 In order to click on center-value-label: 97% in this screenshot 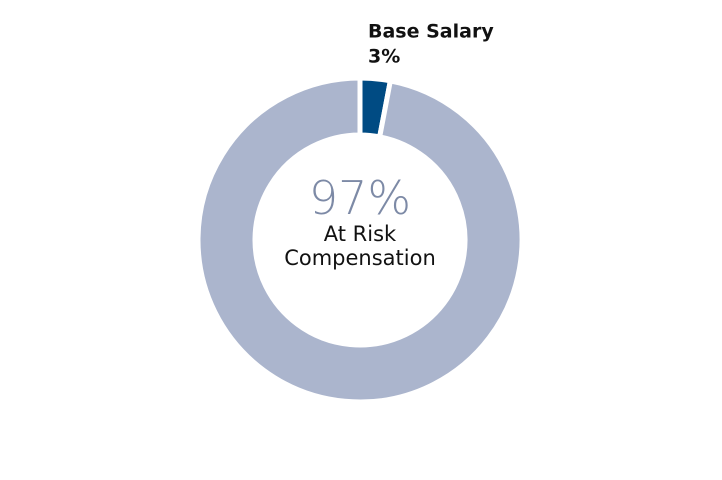, I will do `click(360, 198)`.